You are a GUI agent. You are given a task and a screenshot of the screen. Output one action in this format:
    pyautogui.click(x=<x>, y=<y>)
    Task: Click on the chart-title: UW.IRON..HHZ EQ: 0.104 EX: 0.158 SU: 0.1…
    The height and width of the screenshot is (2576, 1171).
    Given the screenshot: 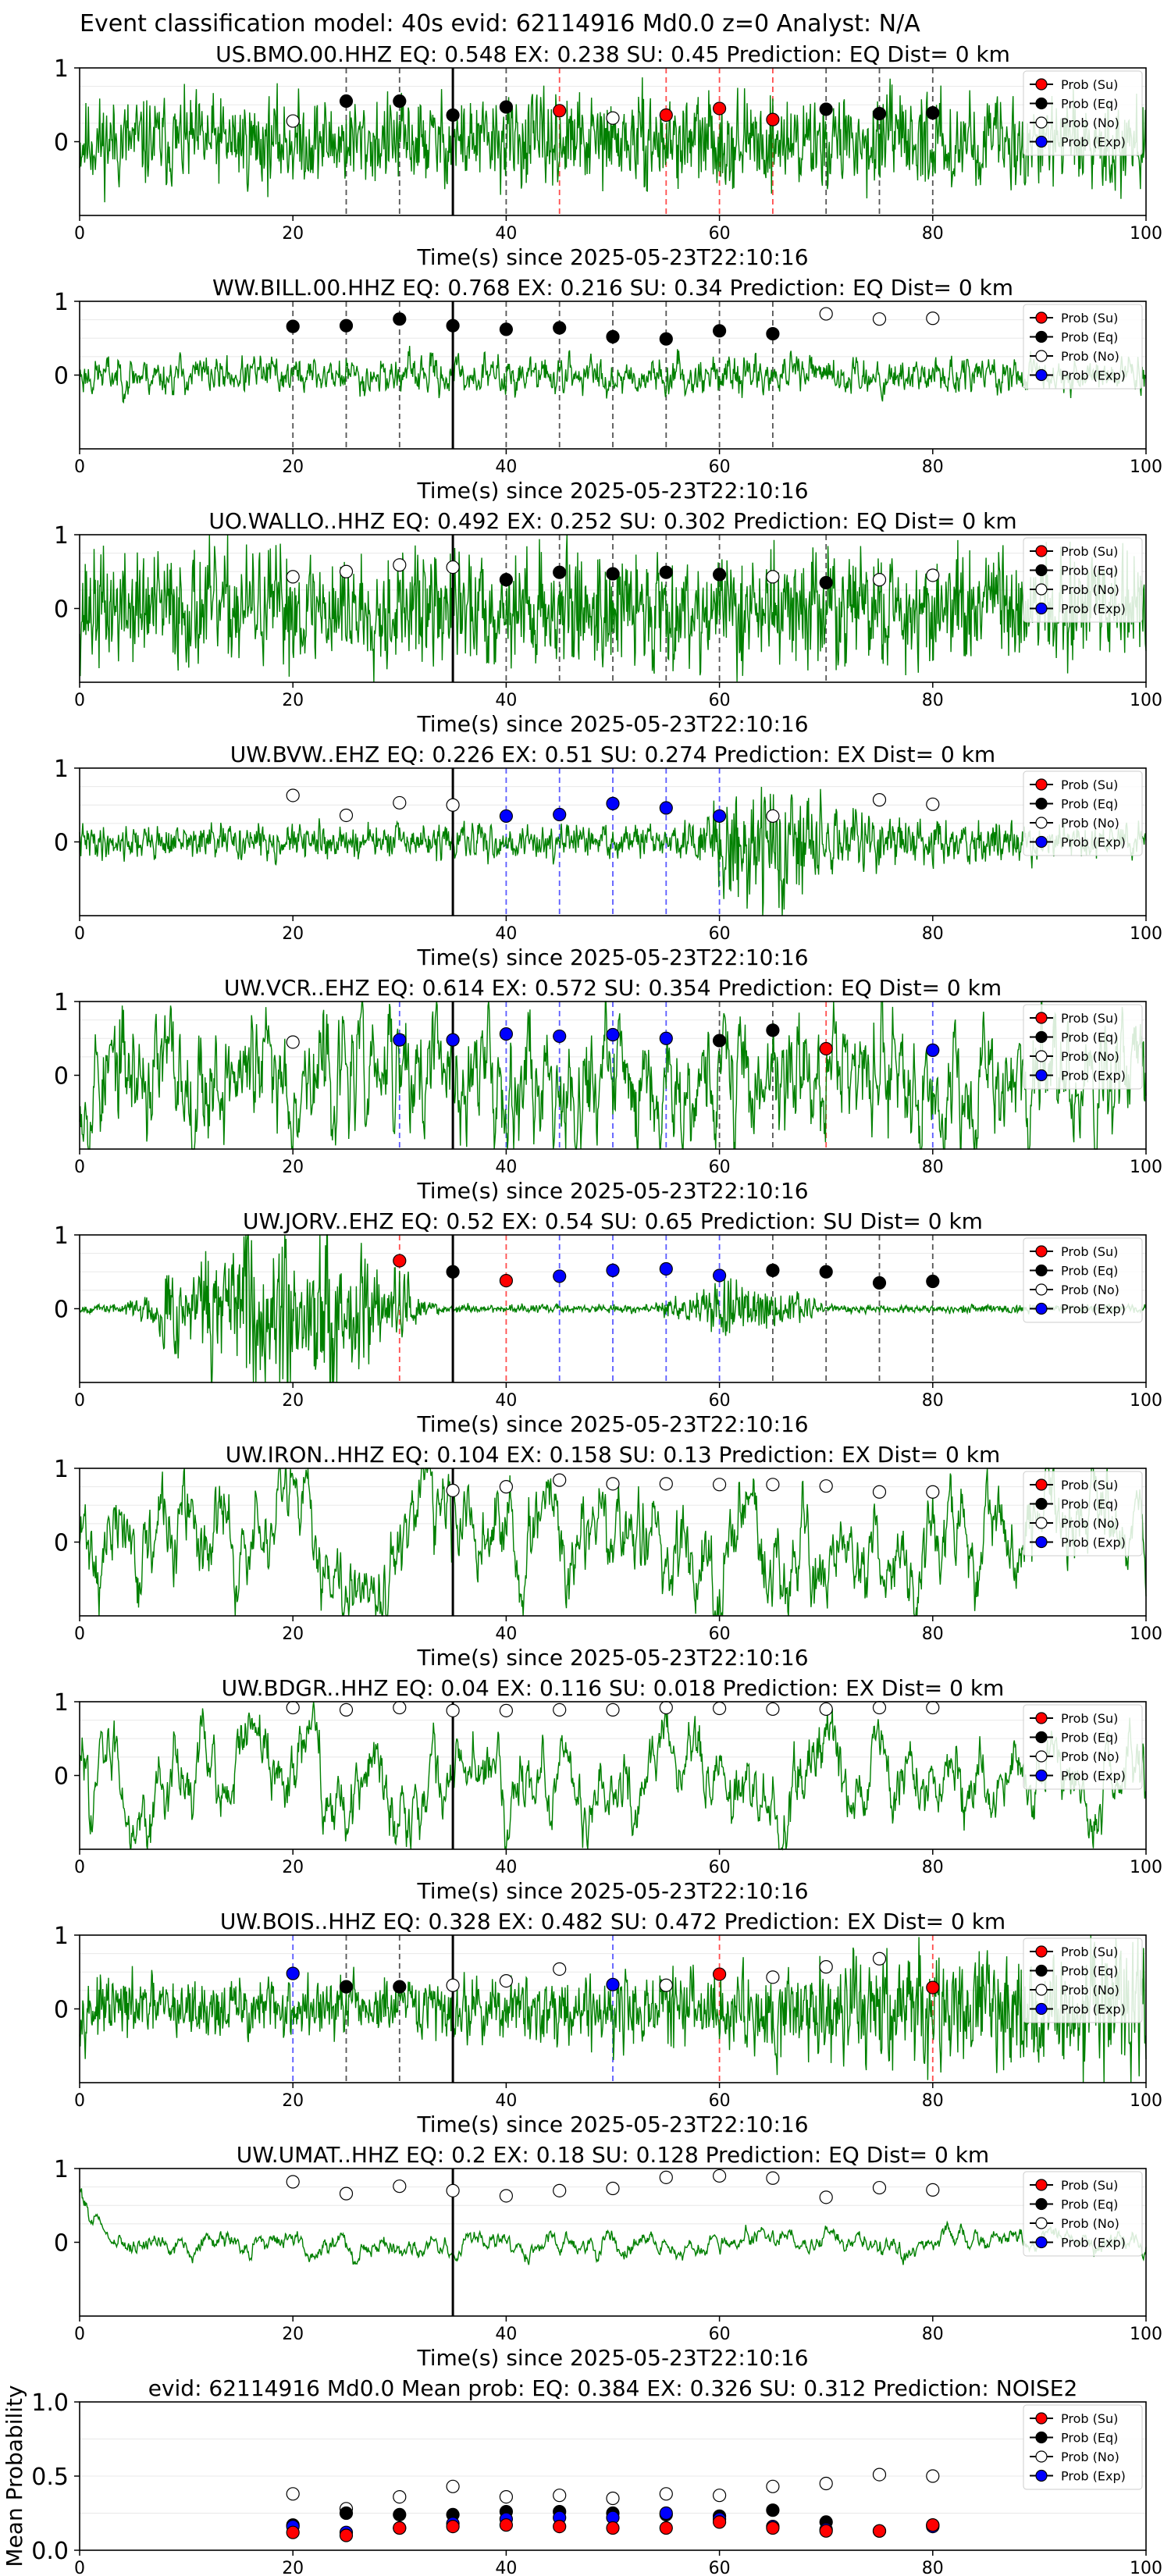 What is the action you would take?
    pyautogui.click(x=613, y=1455)
    